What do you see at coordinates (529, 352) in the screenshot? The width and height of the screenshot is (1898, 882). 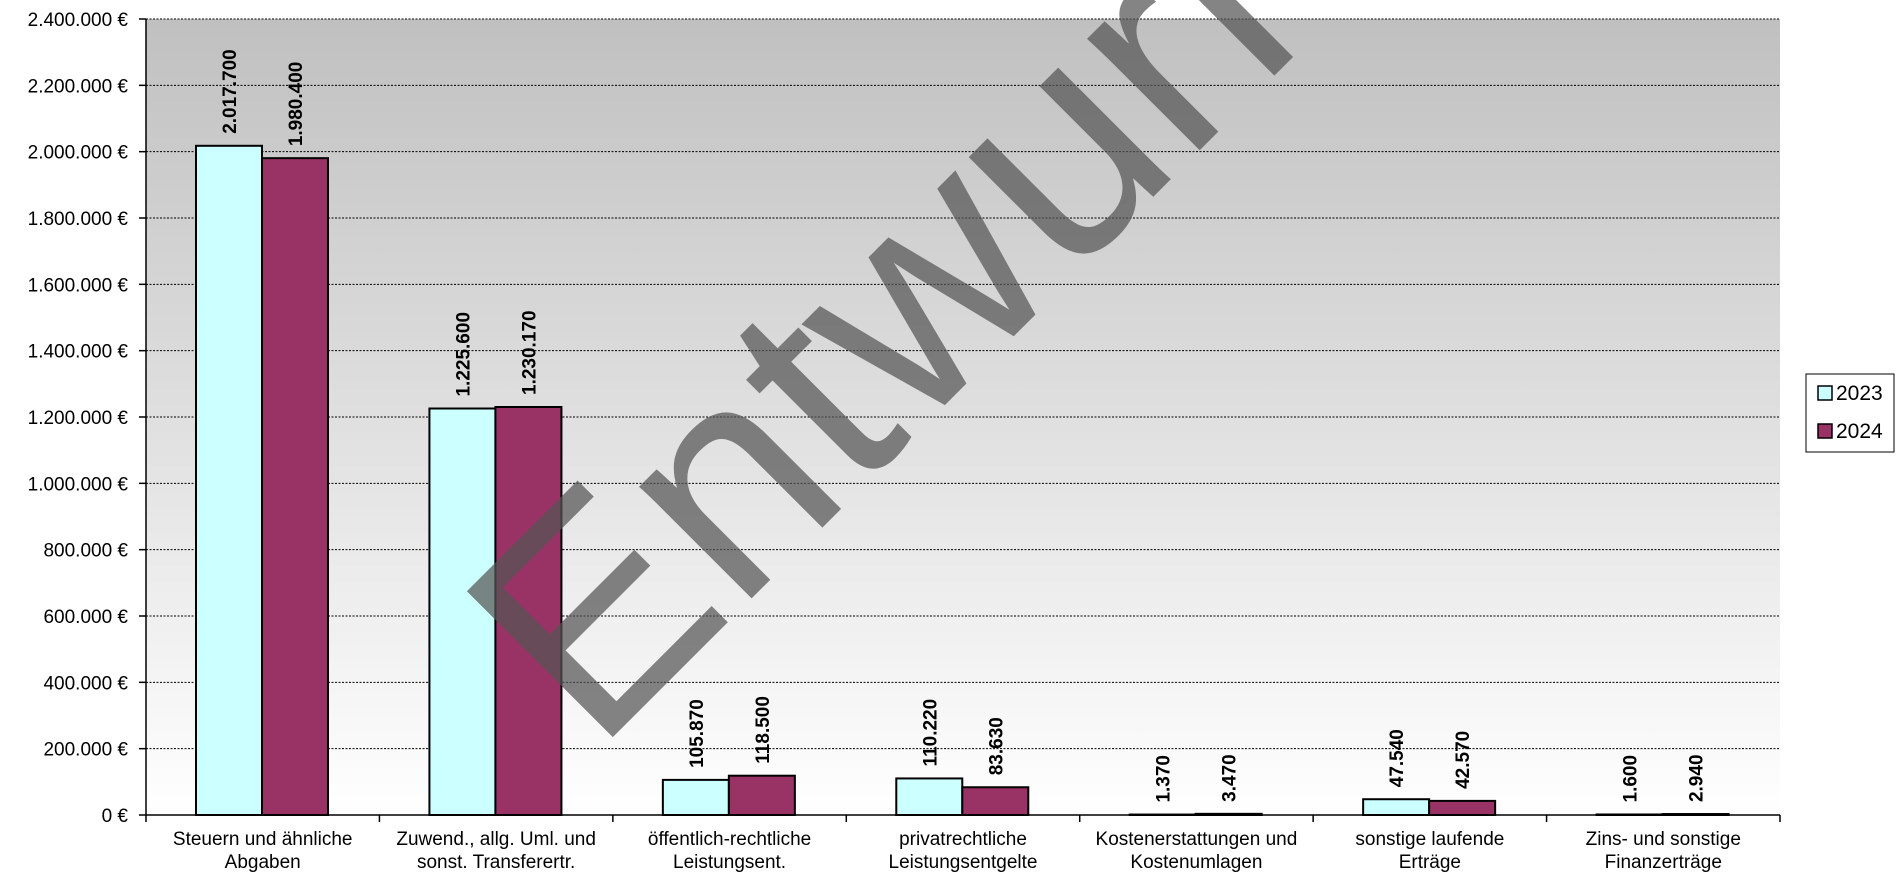 I see `data-label: 1.230.170` at bounding box center [529, 352].